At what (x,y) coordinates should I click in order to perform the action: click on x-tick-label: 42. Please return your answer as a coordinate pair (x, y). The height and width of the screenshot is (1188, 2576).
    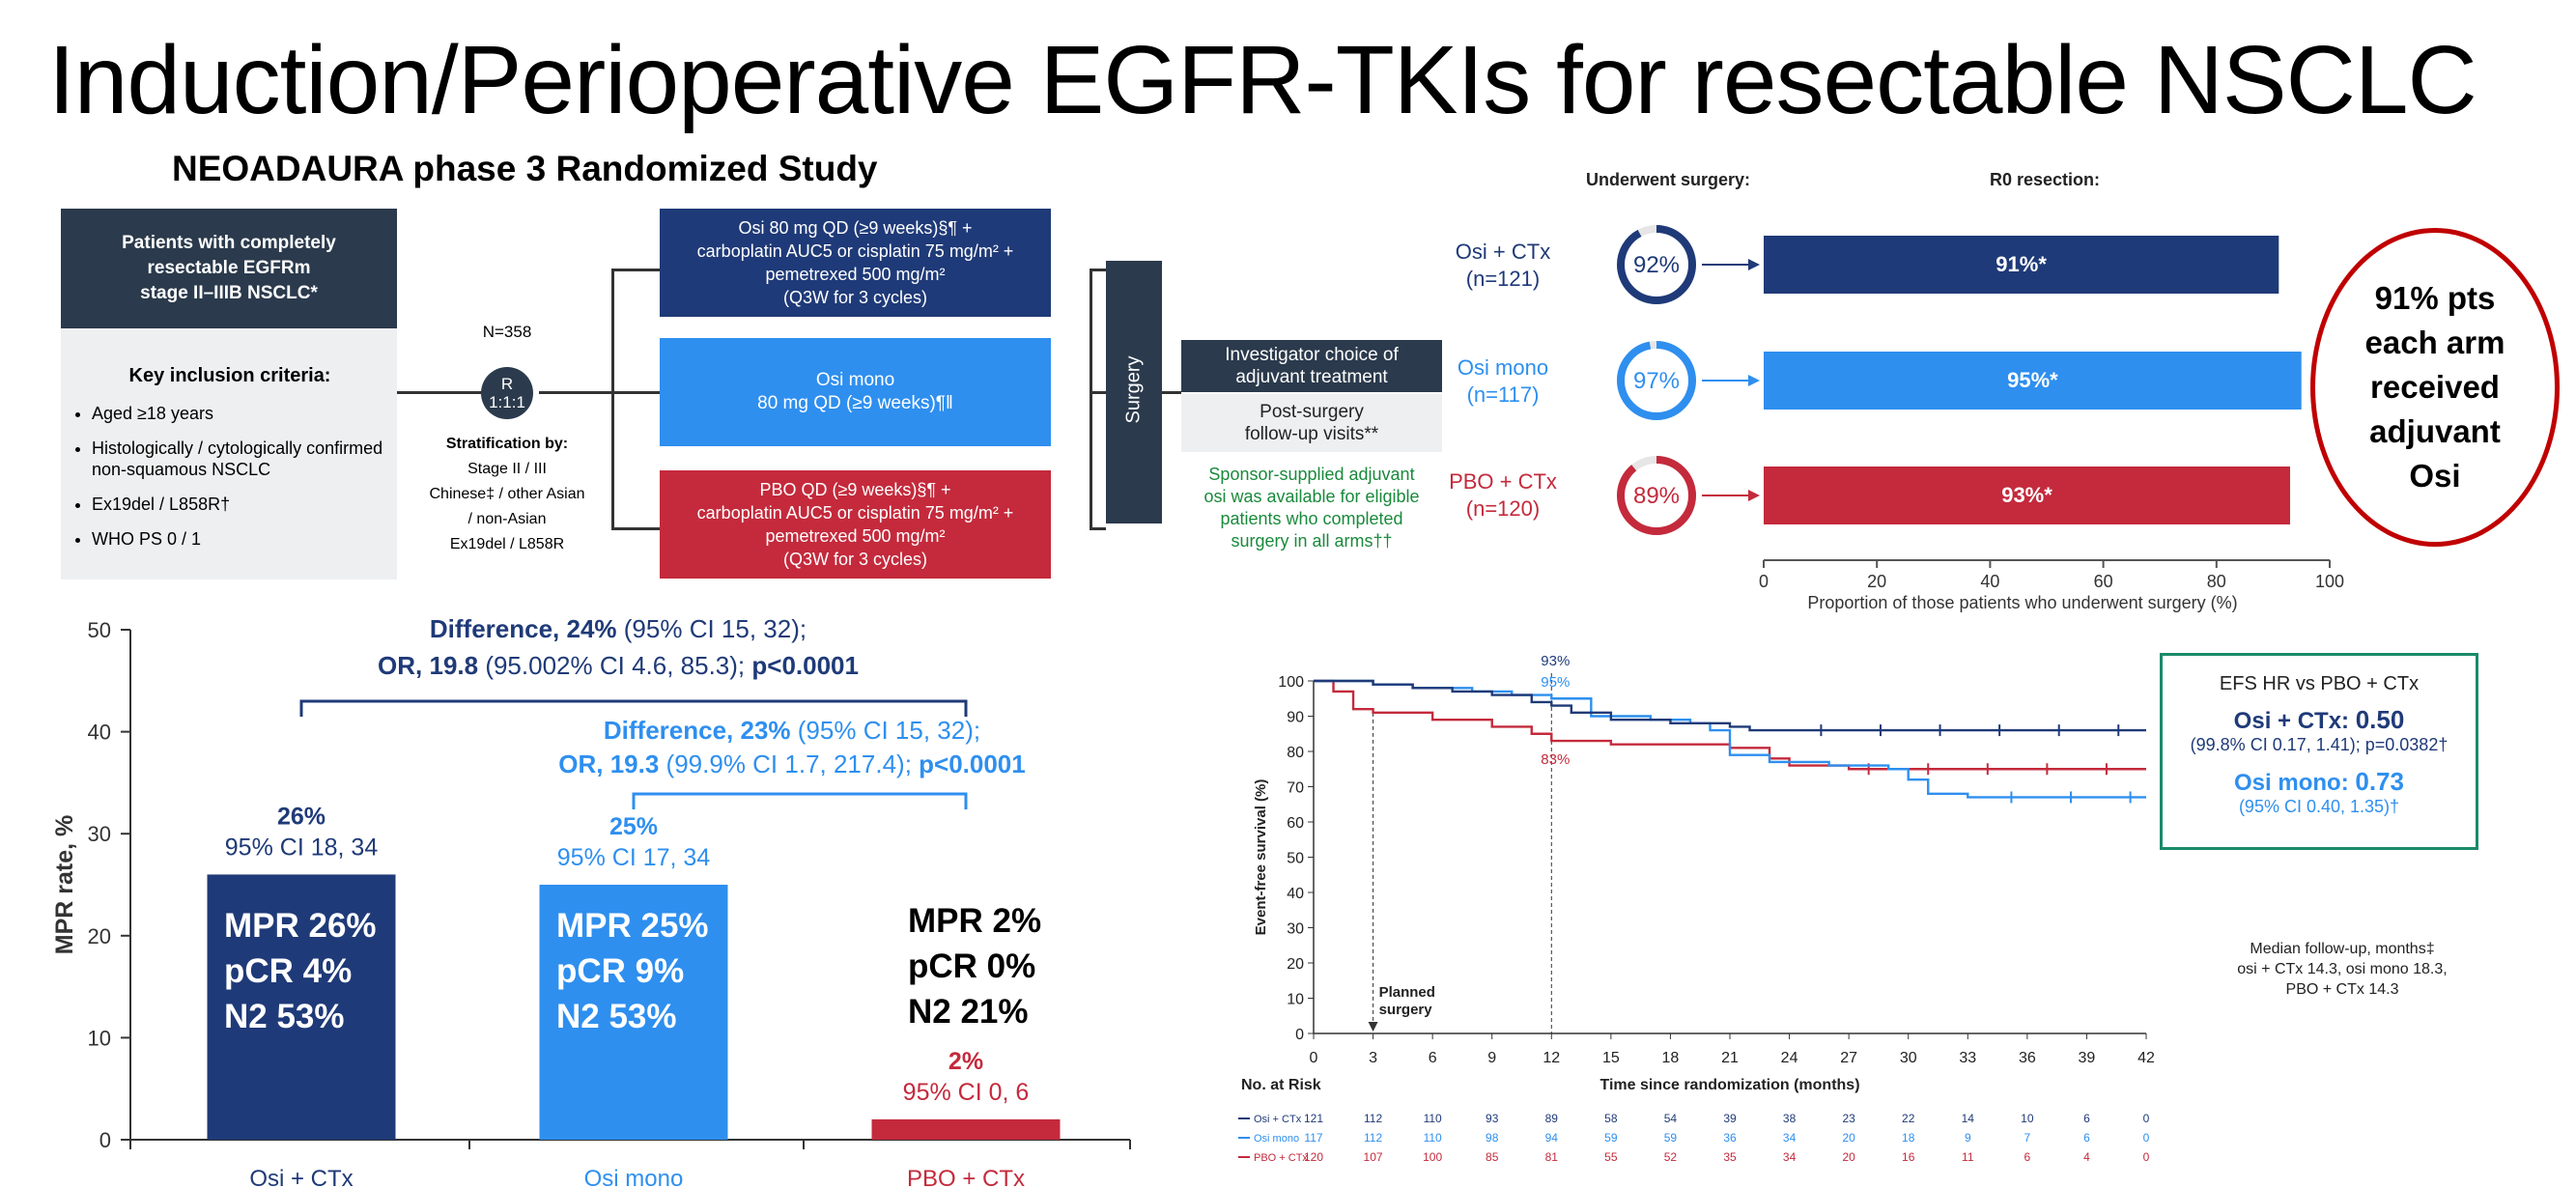
    Looking at the image, I should click on (2146, 1058).